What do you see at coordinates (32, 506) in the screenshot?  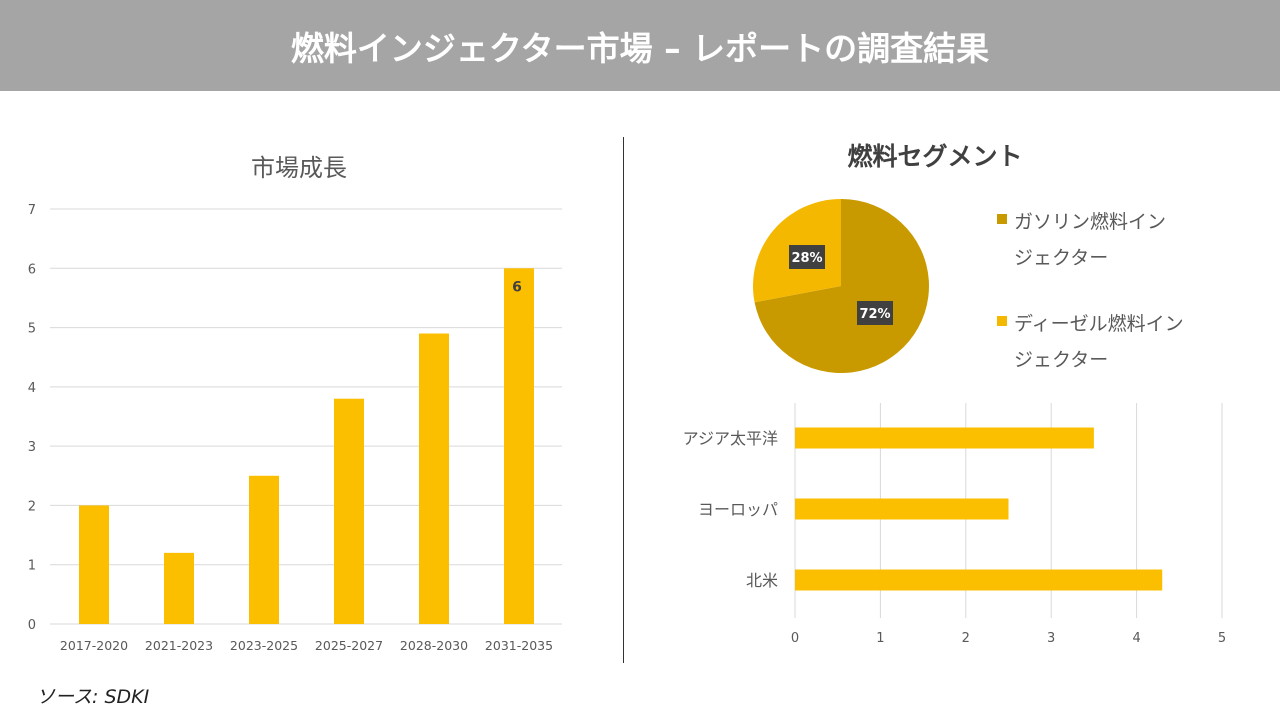 I see `y-tick-label: 2` at bounding box center [32, 506].